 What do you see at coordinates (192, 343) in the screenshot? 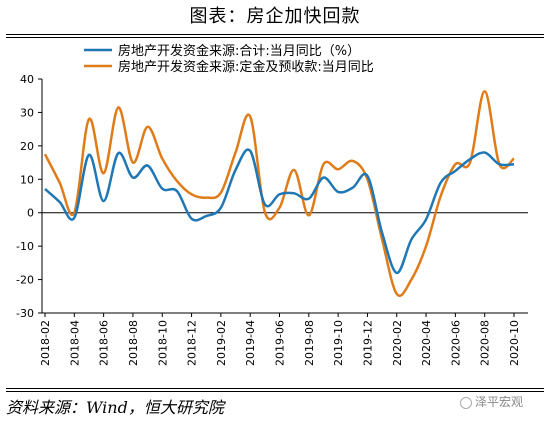
I see `x-tick-label: 2018-12` at bounding box center [192, 343].